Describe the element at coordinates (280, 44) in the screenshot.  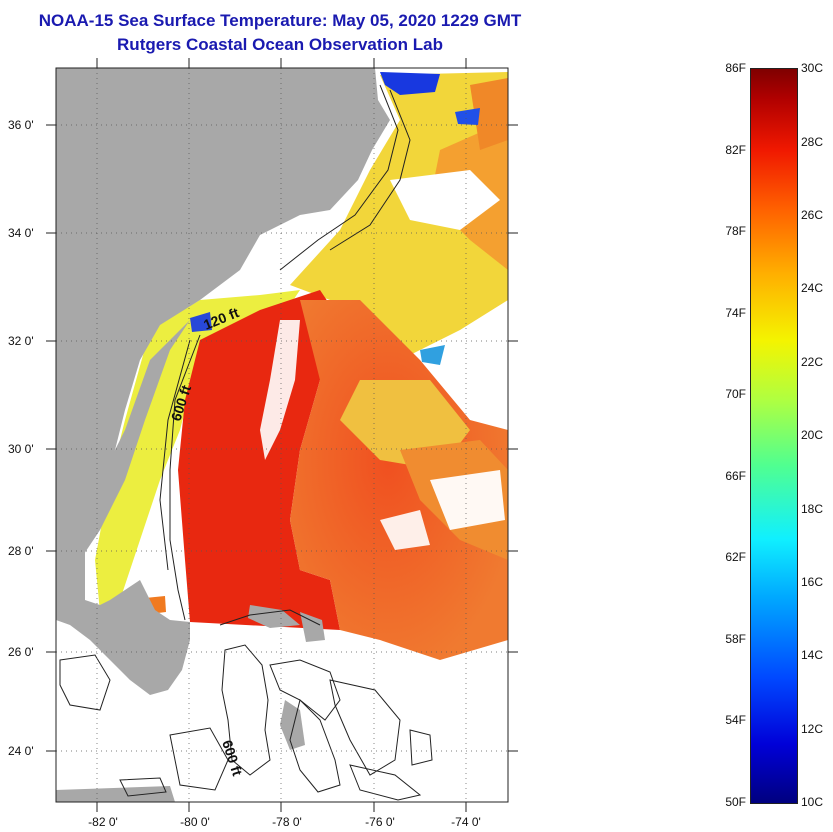
I see `map-subtitle: Rutgers Coastal Ocean Observation Lab` at that location.